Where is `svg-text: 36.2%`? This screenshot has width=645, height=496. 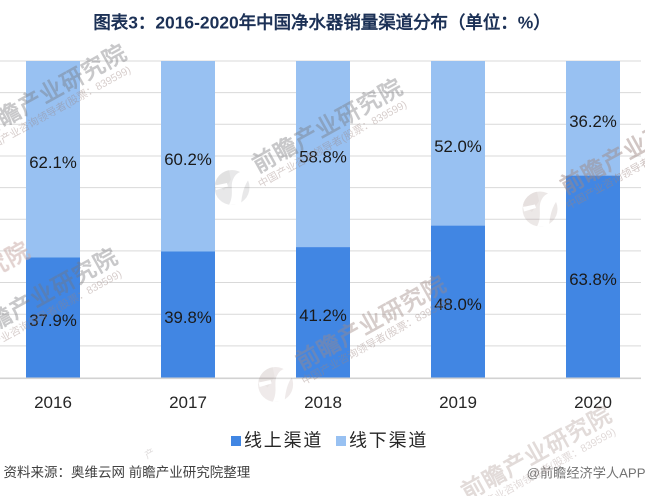 svg-text: 36.2% is located at coordinates (593, 121).